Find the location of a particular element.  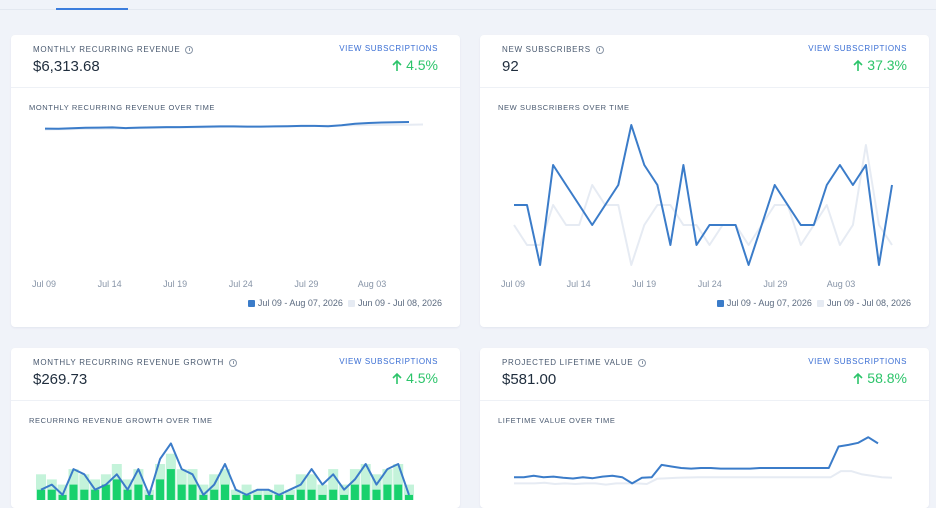

mrr-growth-chart is located at coordinates (225, 471).